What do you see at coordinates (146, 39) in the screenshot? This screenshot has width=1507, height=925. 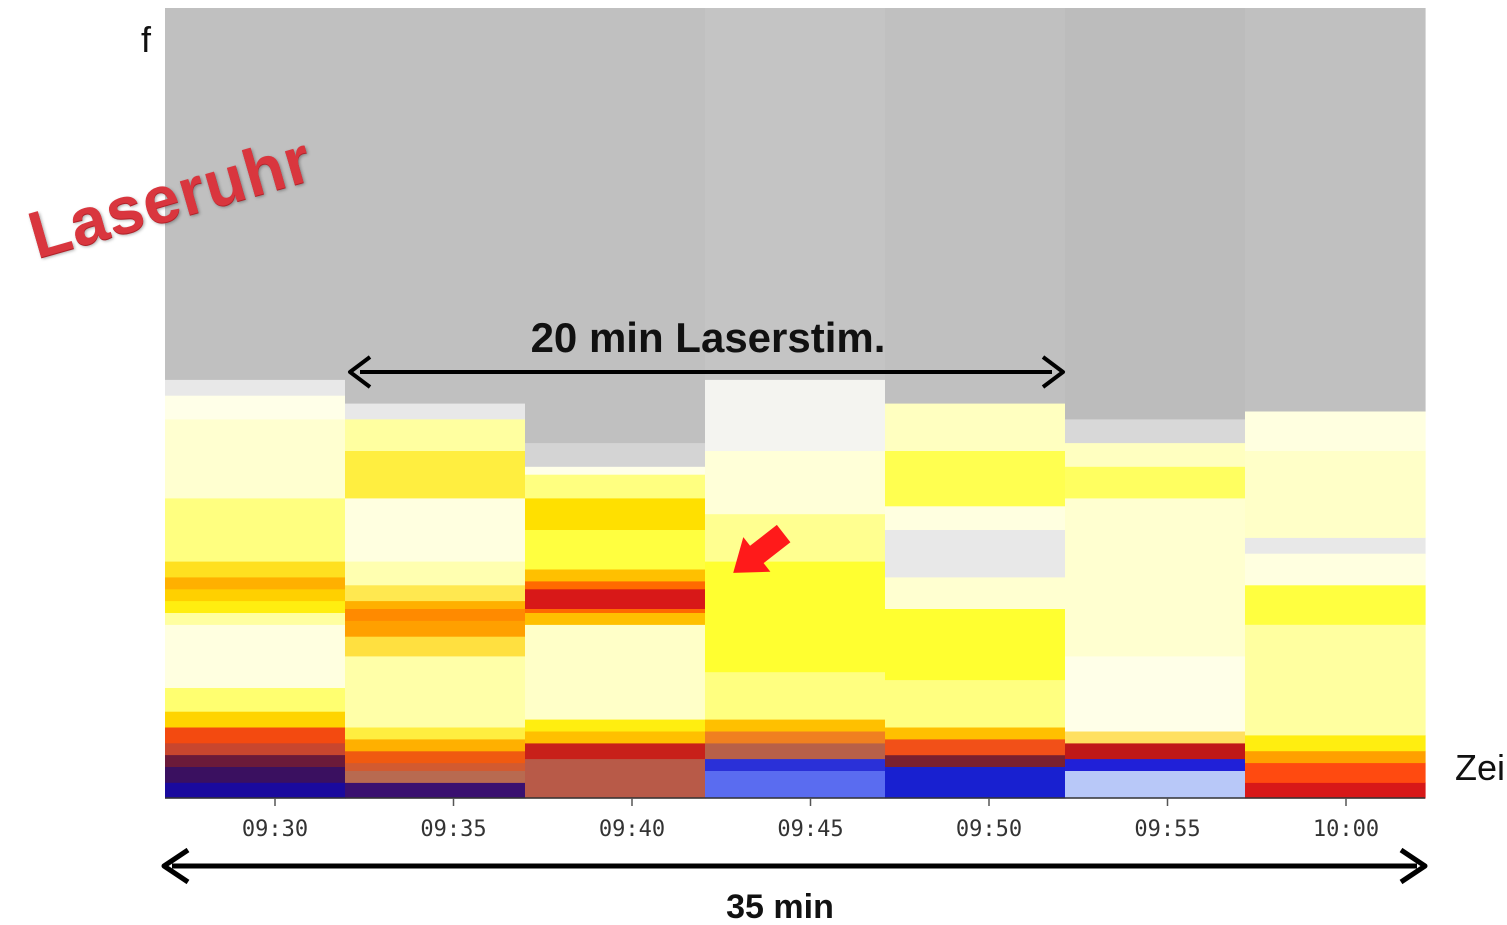 I see `y-axis-label: f` at bounding box center [146, 39].